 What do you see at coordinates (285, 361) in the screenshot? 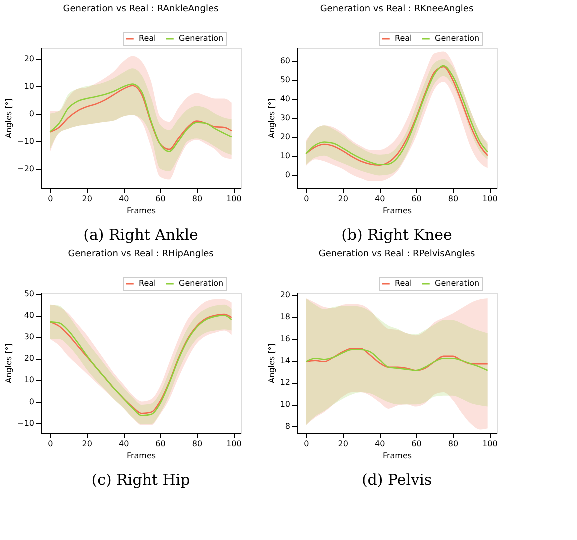
I see `y-tick-label: 14` at bounding box center [285, 361].